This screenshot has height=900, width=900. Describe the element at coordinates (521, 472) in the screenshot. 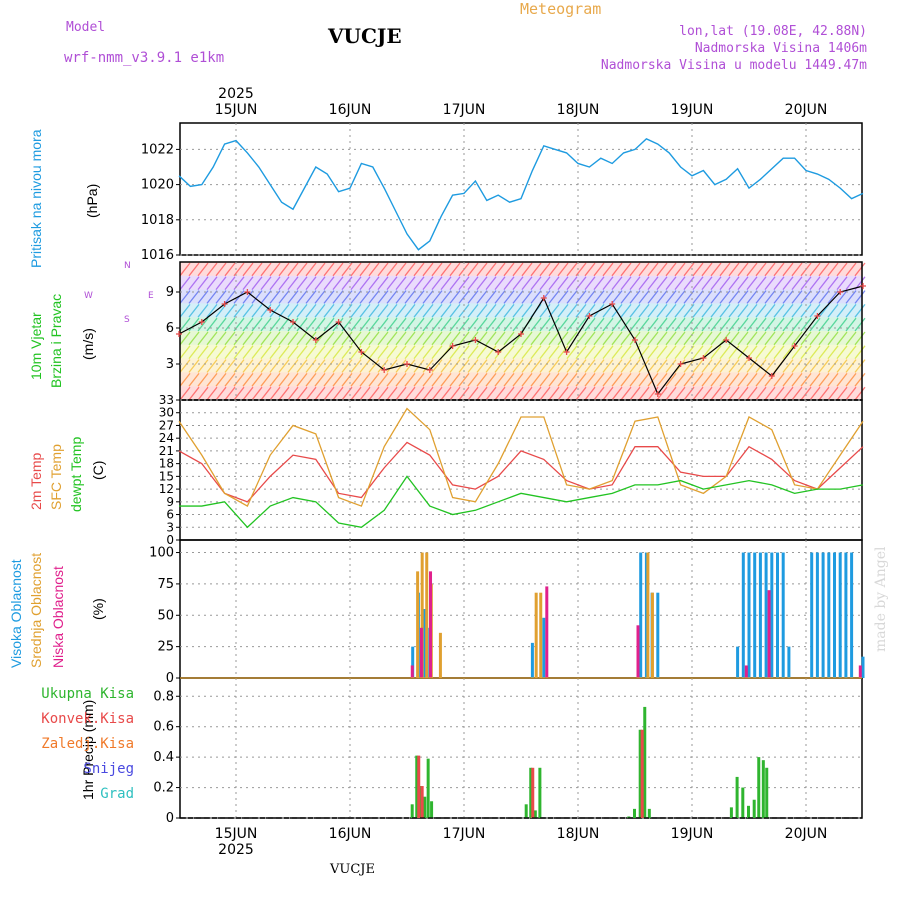

I see `temp-2m-line` at that location.